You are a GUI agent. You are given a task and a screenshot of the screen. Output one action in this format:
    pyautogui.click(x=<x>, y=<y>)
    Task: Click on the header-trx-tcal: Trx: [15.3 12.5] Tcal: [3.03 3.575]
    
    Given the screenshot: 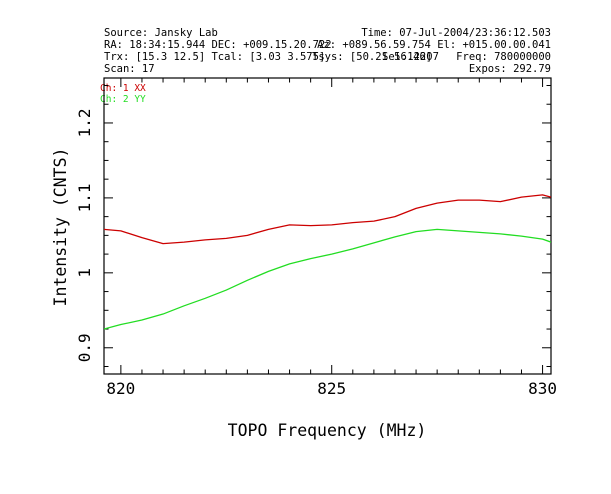 What is the action you would take?
    pyautogui.click(x=214, y=57)
    